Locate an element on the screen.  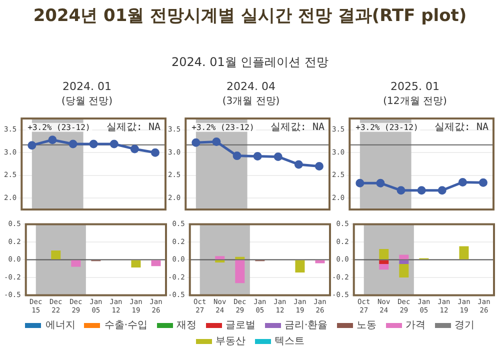
legend-label: 텍스트 is located at coordinates (289, 341).